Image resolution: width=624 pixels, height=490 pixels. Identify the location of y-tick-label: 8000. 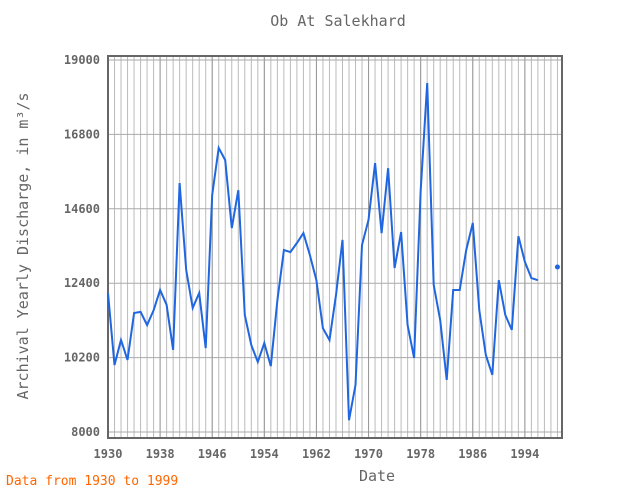
(85, 432).